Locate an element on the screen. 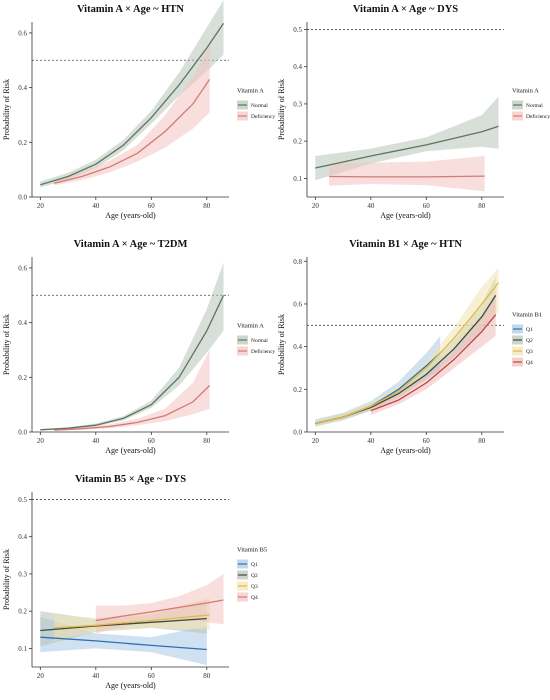 Image resolution: width=550 pixels, height=700 pixels. chart-title: Vitamin A × Age ~ HTN is located at coordinates (130, 9).